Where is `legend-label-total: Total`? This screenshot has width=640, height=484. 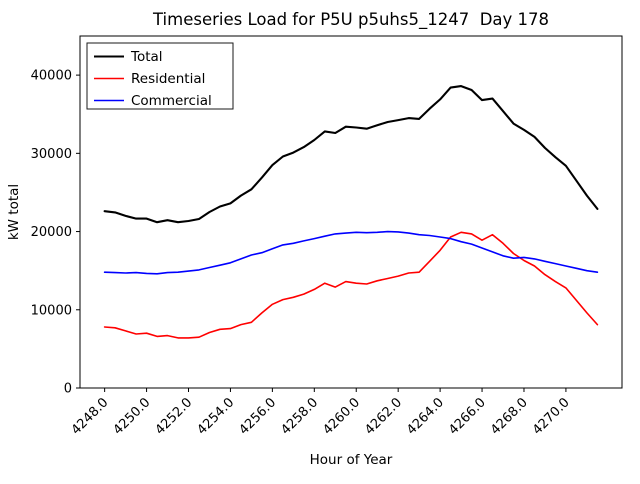 legend-label-total: Total is located at coordinates (146, 57).